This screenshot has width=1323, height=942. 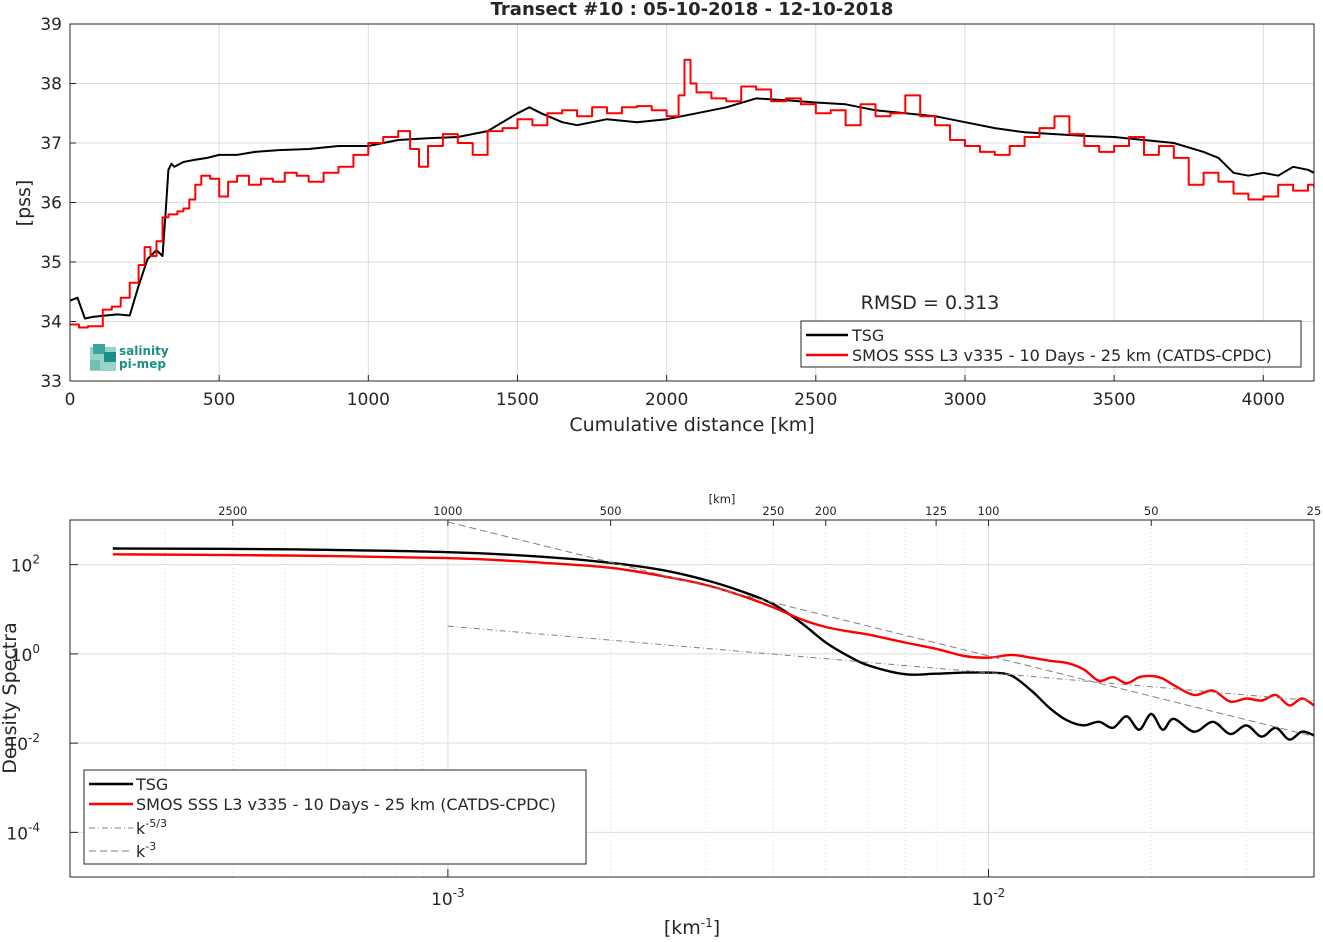 What do you see at coordinates (826, 511) in the screenshot?
I see `spectra-top-tick-label: 200` at bounding box center [826, 511].